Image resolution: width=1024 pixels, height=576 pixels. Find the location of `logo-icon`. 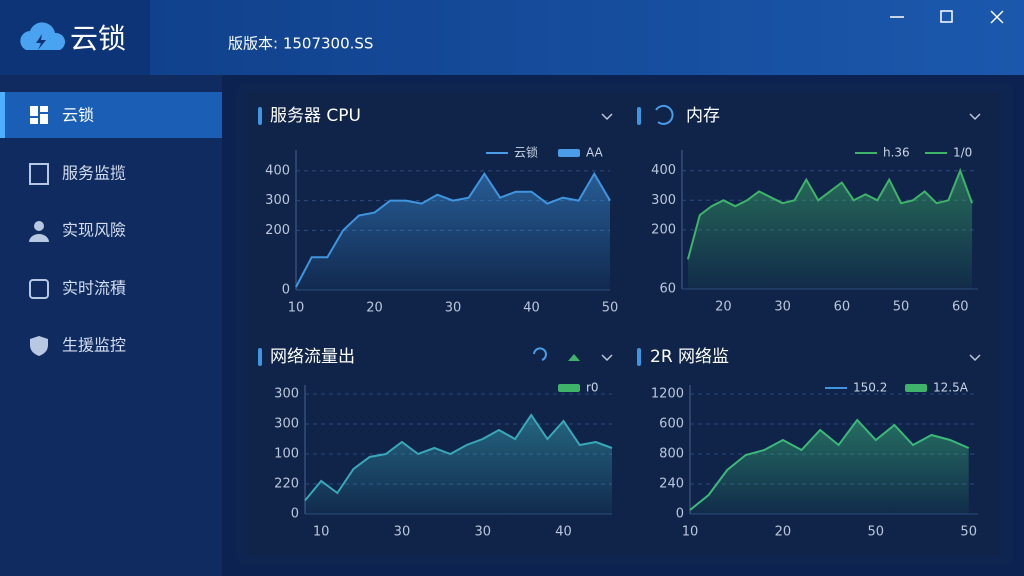

logo-icon is located at coordinates (42, 36).